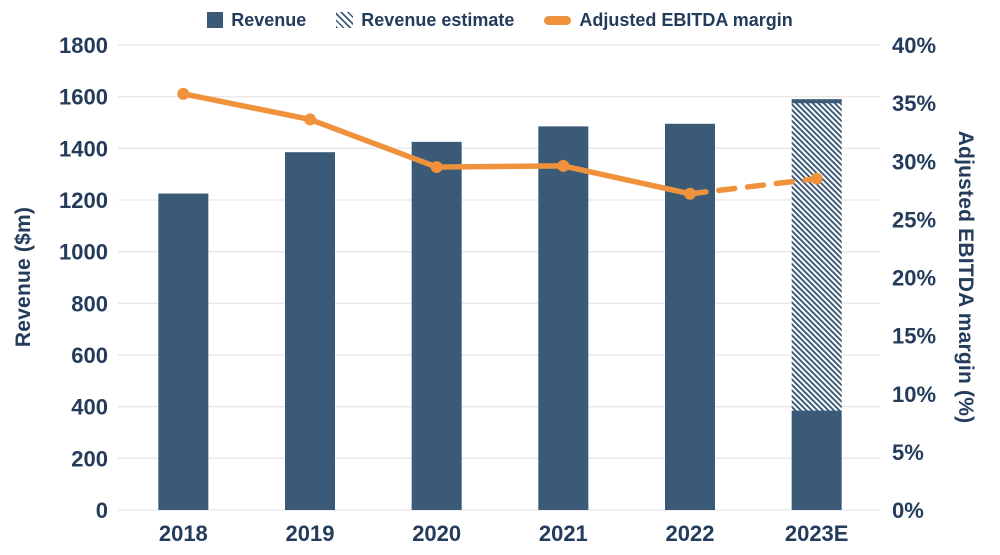 The image size is (1000, 555). What do you see at coordinates (686, 19) in the screenshot?
I see `legend-ebitda-margin-label: Adjusted EBITDA margin` at bounding box center [686, 19].